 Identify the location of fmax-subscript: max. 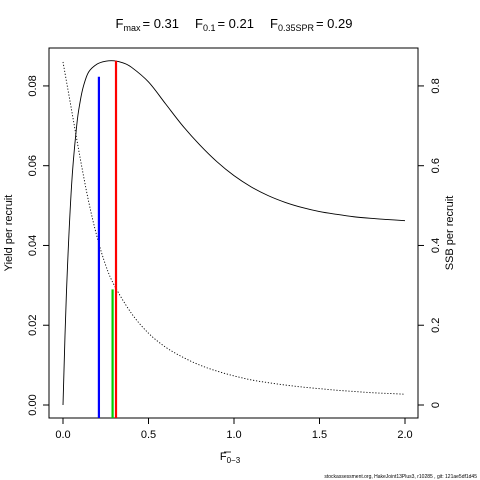
(132, 28).